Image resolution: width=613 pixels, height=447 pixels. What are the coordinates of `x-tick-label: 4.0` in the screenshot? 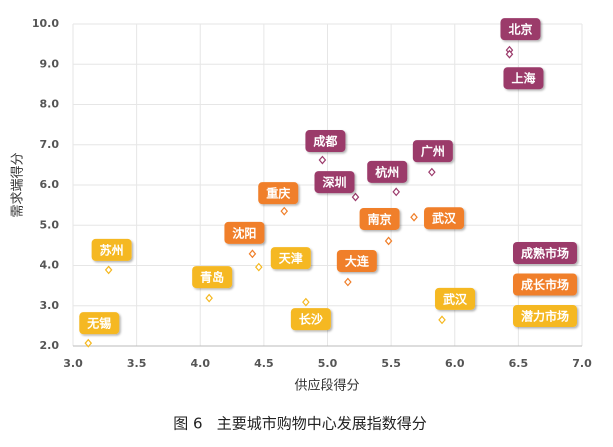 It's located at (201, 363).